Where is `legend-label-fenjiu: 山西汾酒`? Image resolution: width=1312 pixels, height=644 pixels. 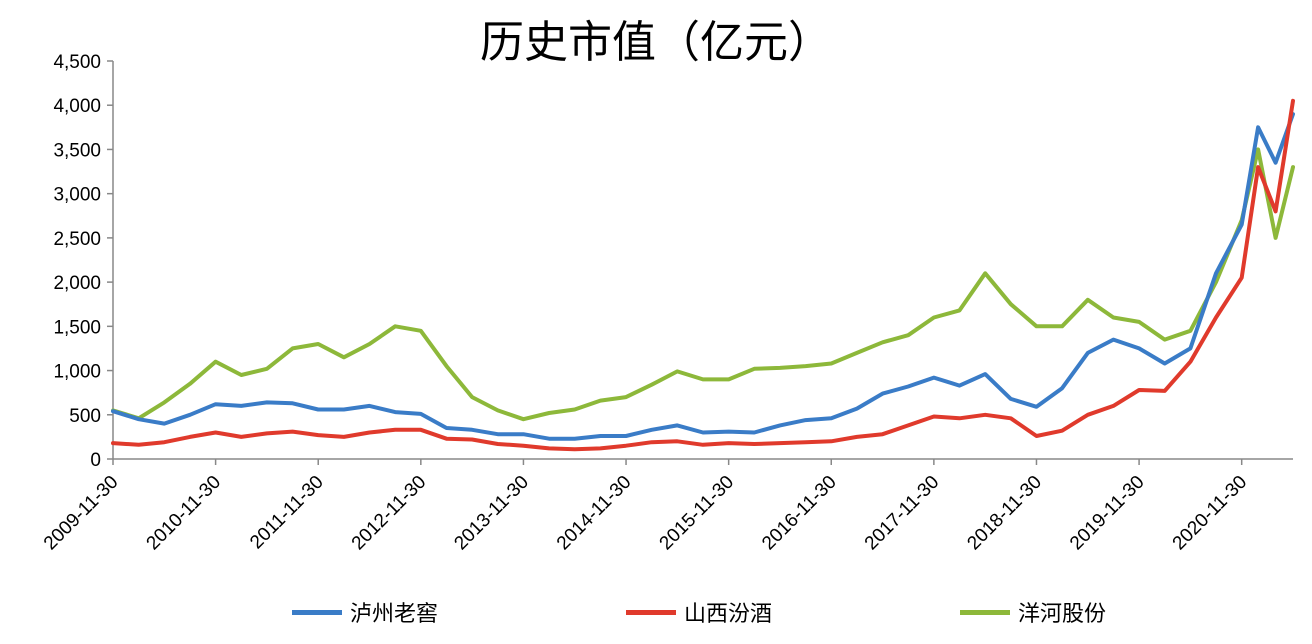
legend-label-fenjiu: 山西汾酒 is located at coordinates (728, 614).